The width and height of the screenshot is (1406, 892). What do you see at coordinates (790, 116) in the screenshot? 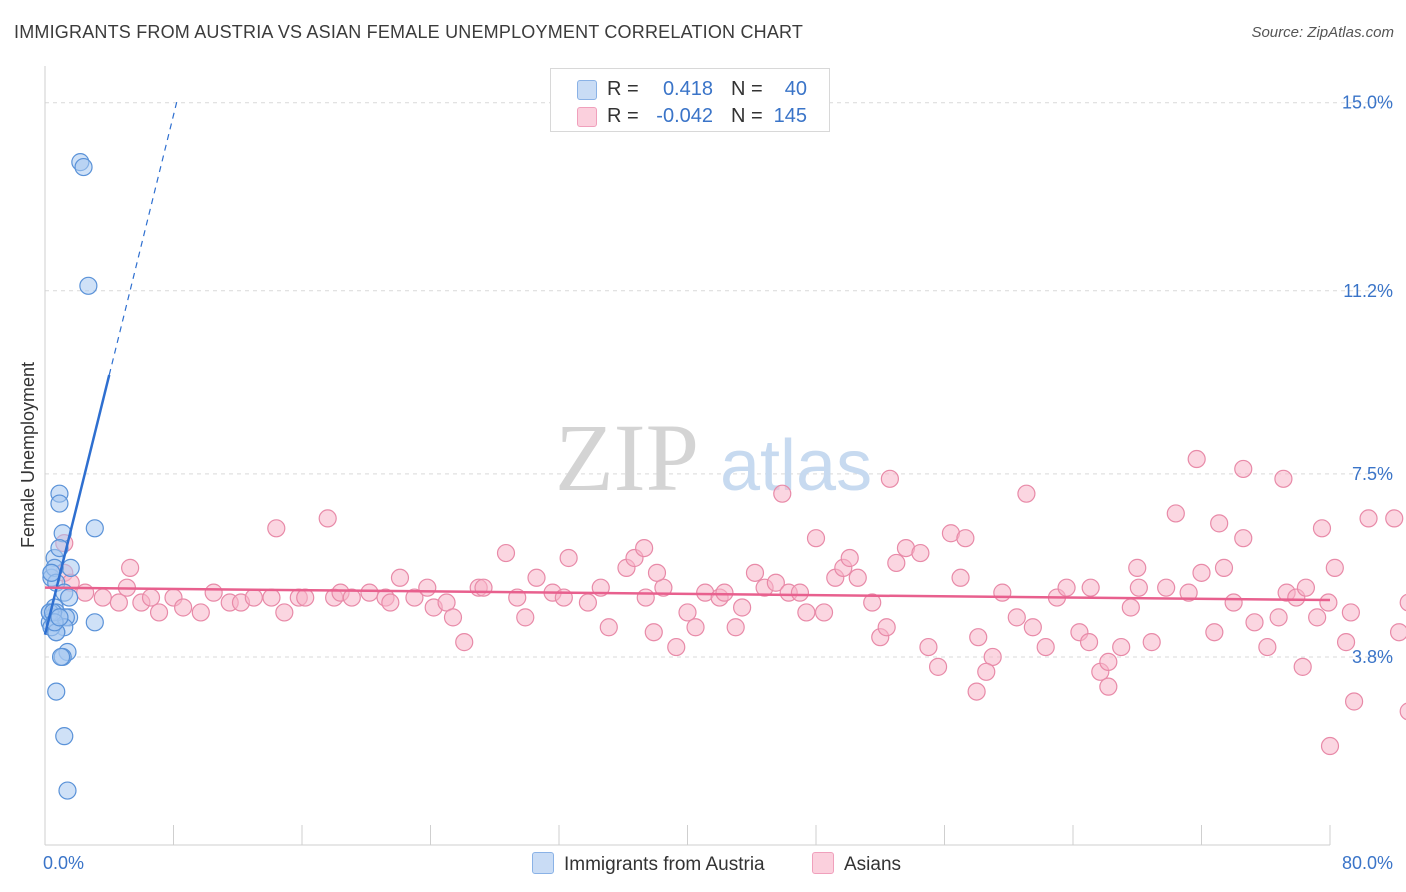
I see `legend-n-value-asians: 145` at bounding box center [790, 116].